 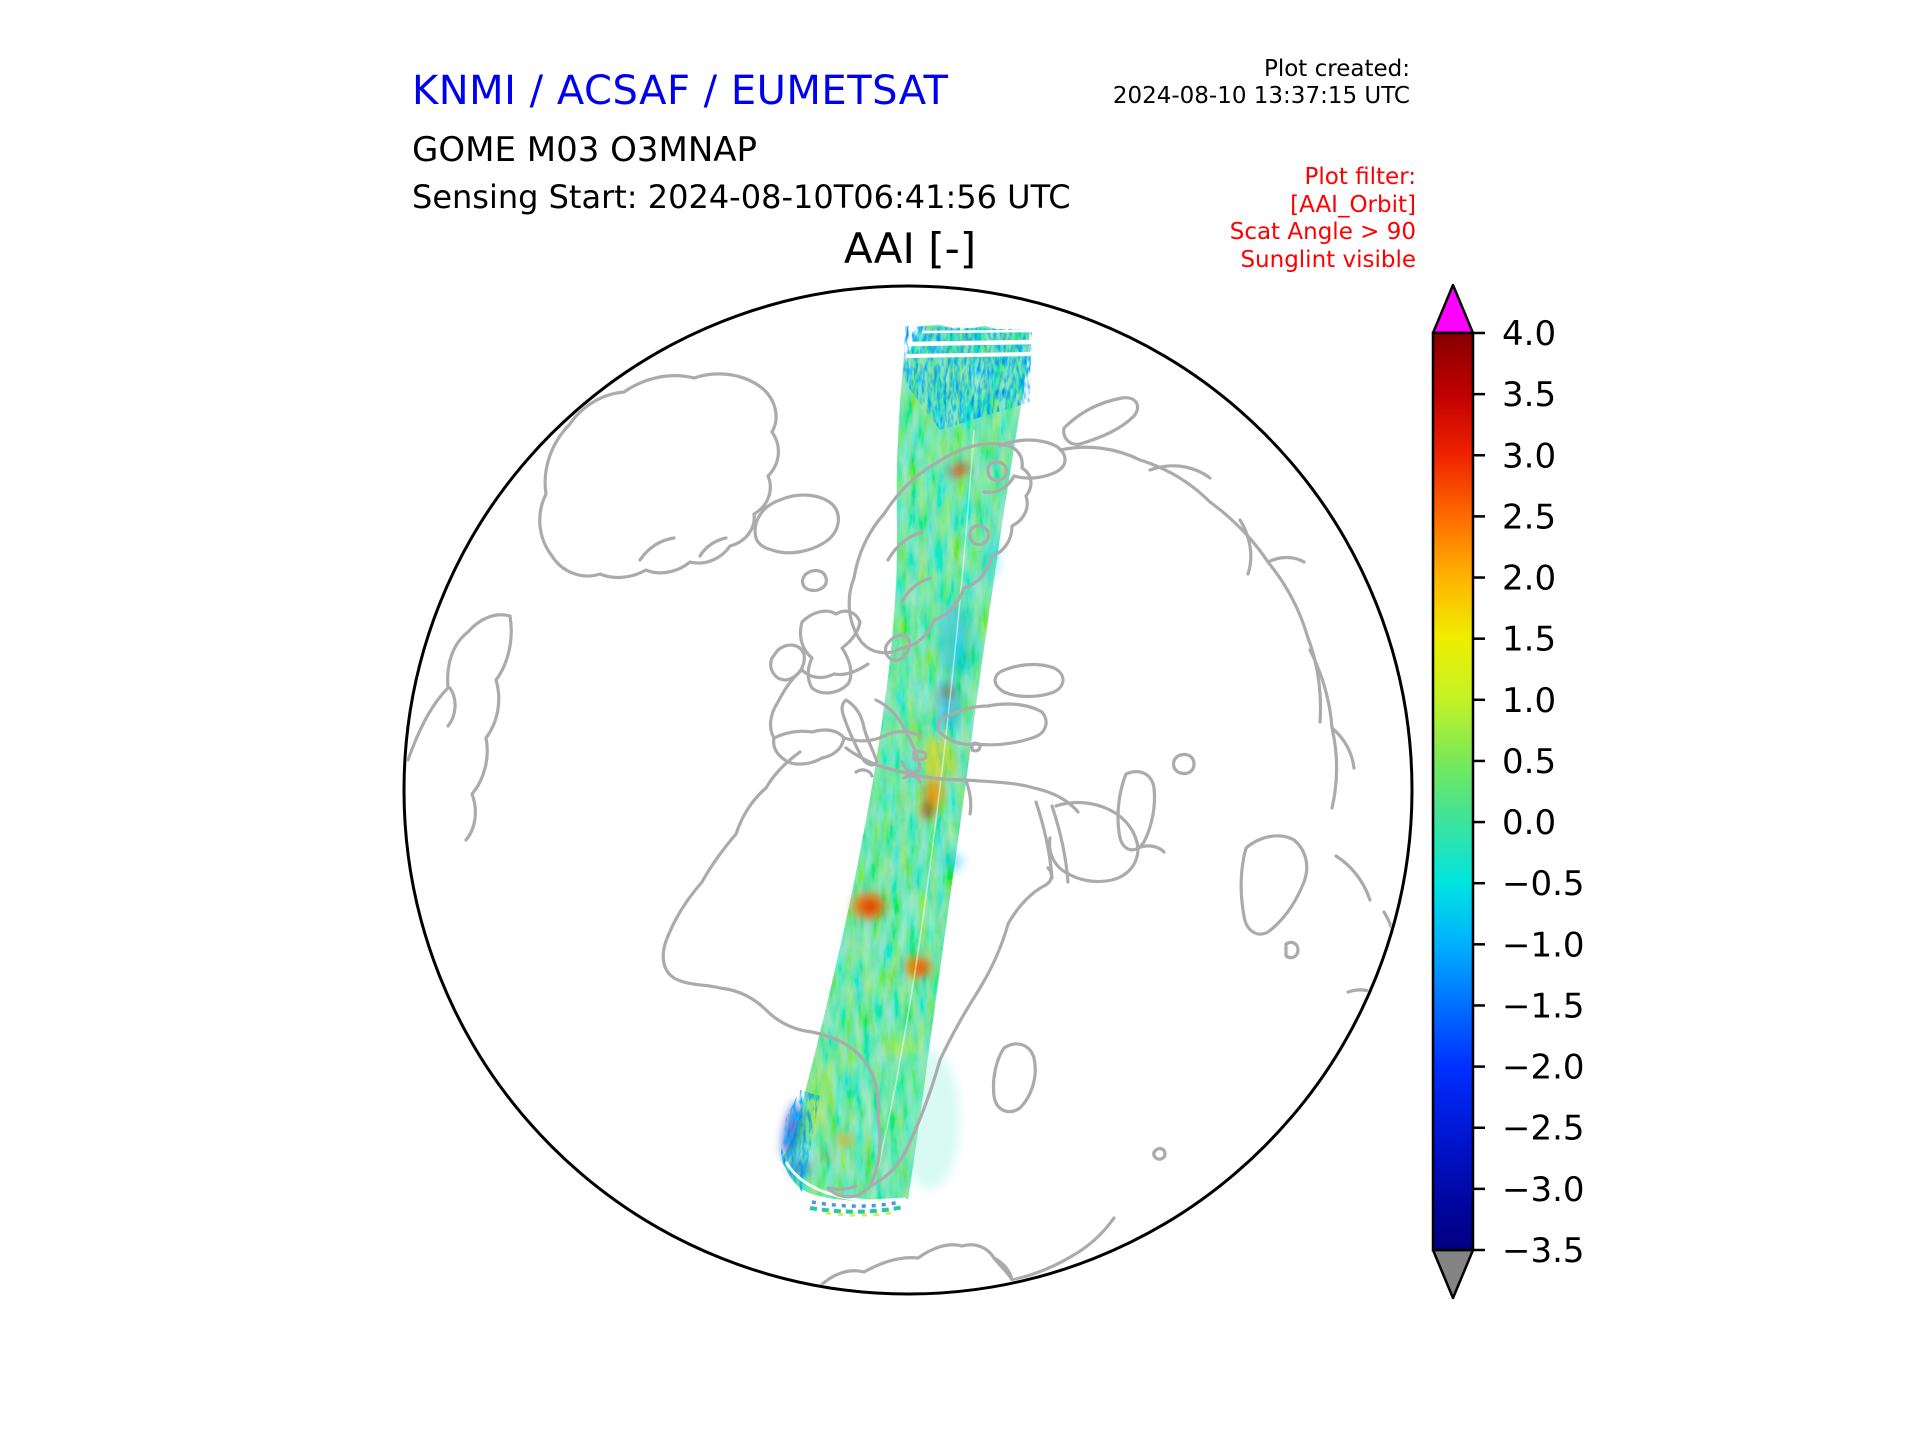 I want to click on colorbar-tick-label: 2.0, so click(x=1529, y=579).